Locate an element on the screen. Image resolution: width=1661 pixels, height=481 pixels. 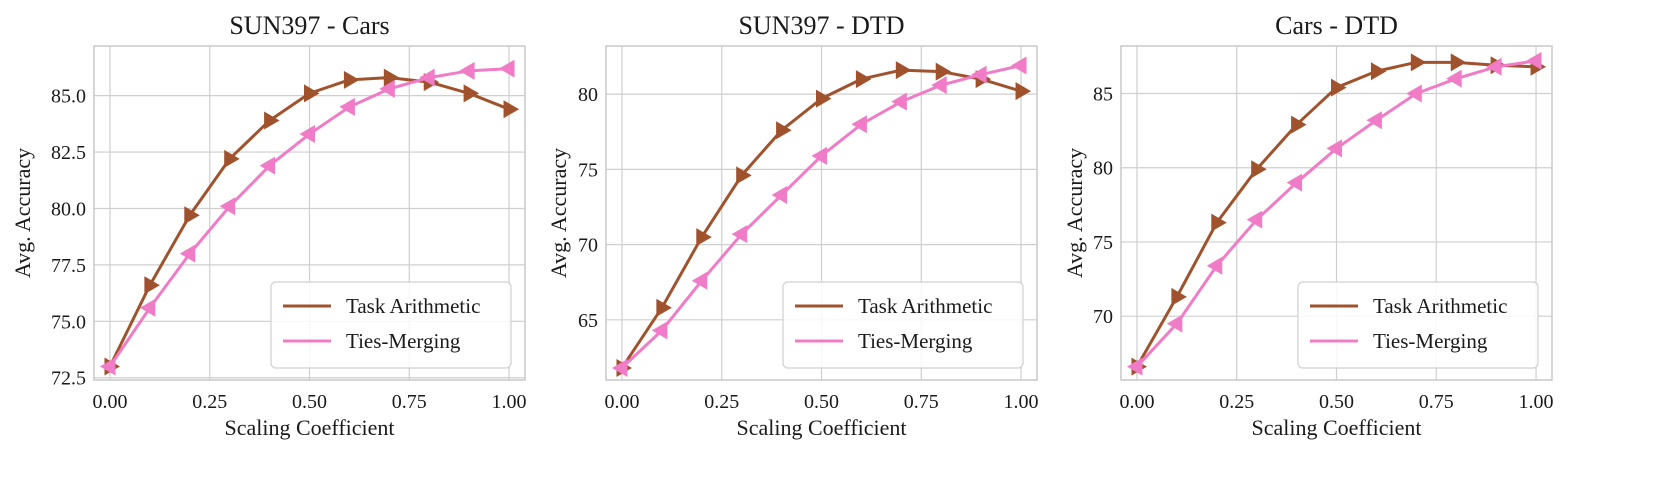
subplot-3-x-tick-label: 1.00 is located at coordinates (1536, 402).